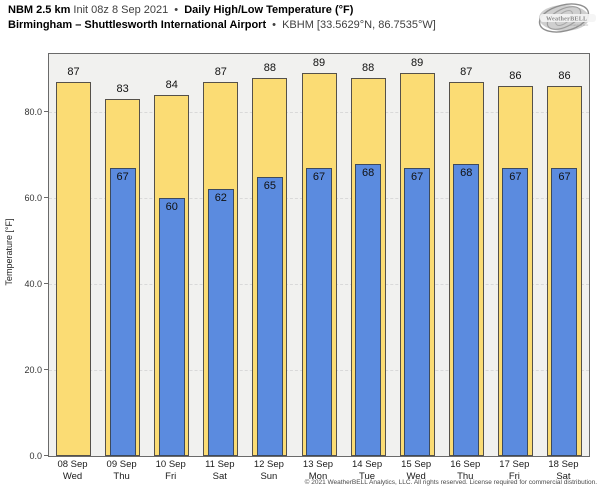 This screenshot has height=493, width=600. I want to click on low-temp-value: 62, so click(220, 198).